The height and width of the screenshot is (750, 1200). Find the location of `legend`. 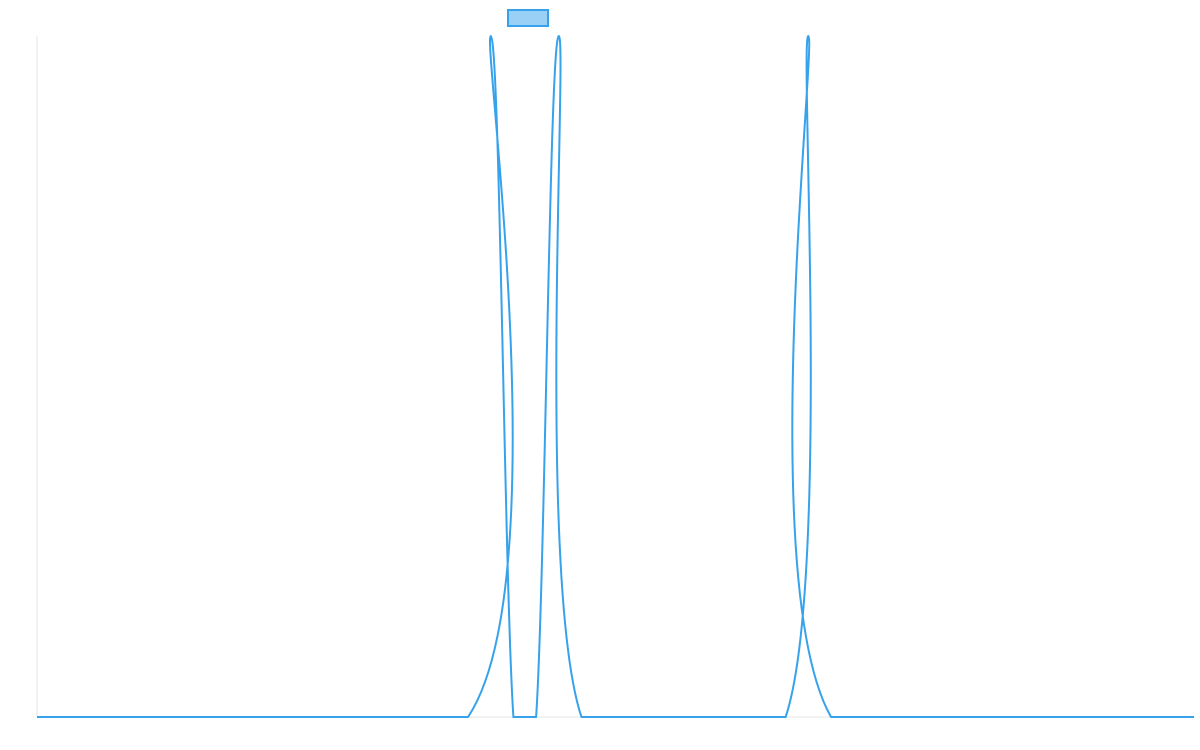

legend is located at coordinates (528, 18).